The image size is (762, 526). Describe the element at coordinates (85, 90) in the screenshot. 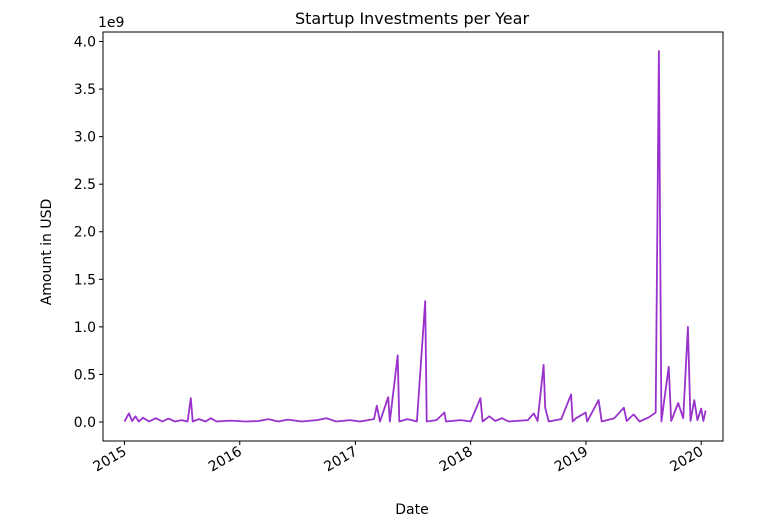

I see `y-tick-label: 3.5` at that location.